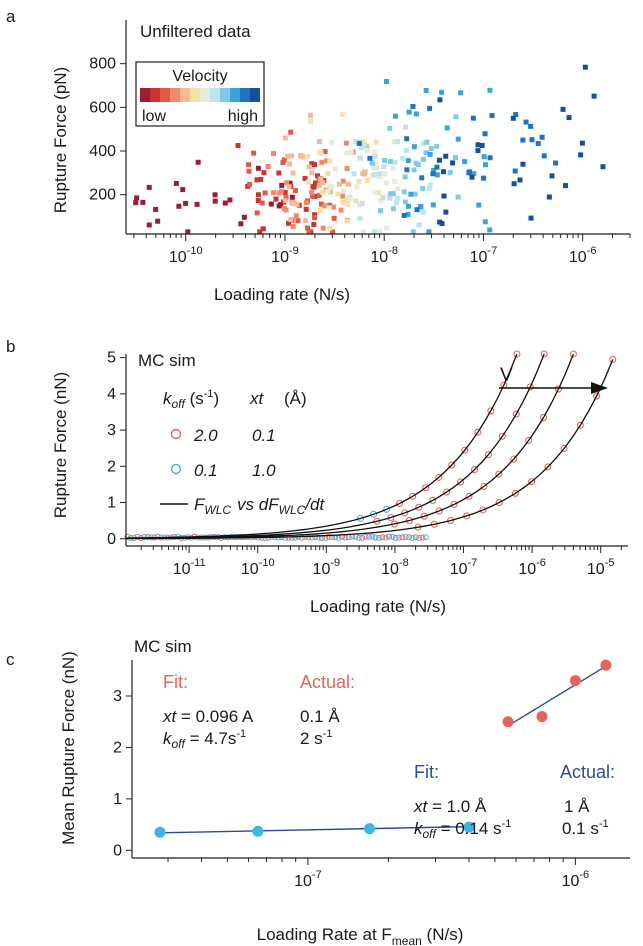 The width and height of the screenshot is (643, 946). I want to click on legend-marker-blue, so click(176, 469).